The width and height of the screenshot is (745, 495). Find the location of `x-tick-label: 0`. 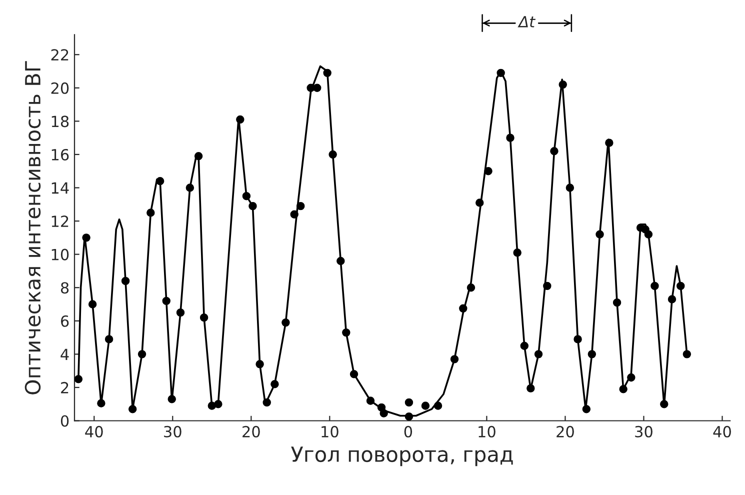

x-tick-label: 0 is located at coordinates (408, 432).